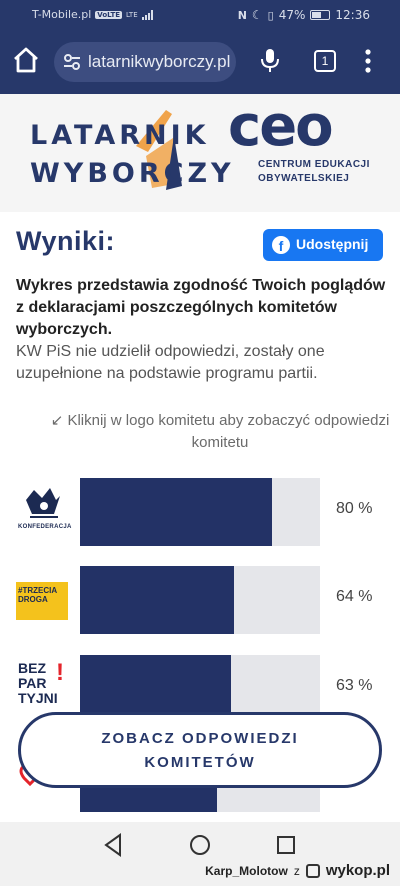 This screenshot has height=886, width=400. I want to click on watermark-user: Karp_Molotow, so click(246, 870).